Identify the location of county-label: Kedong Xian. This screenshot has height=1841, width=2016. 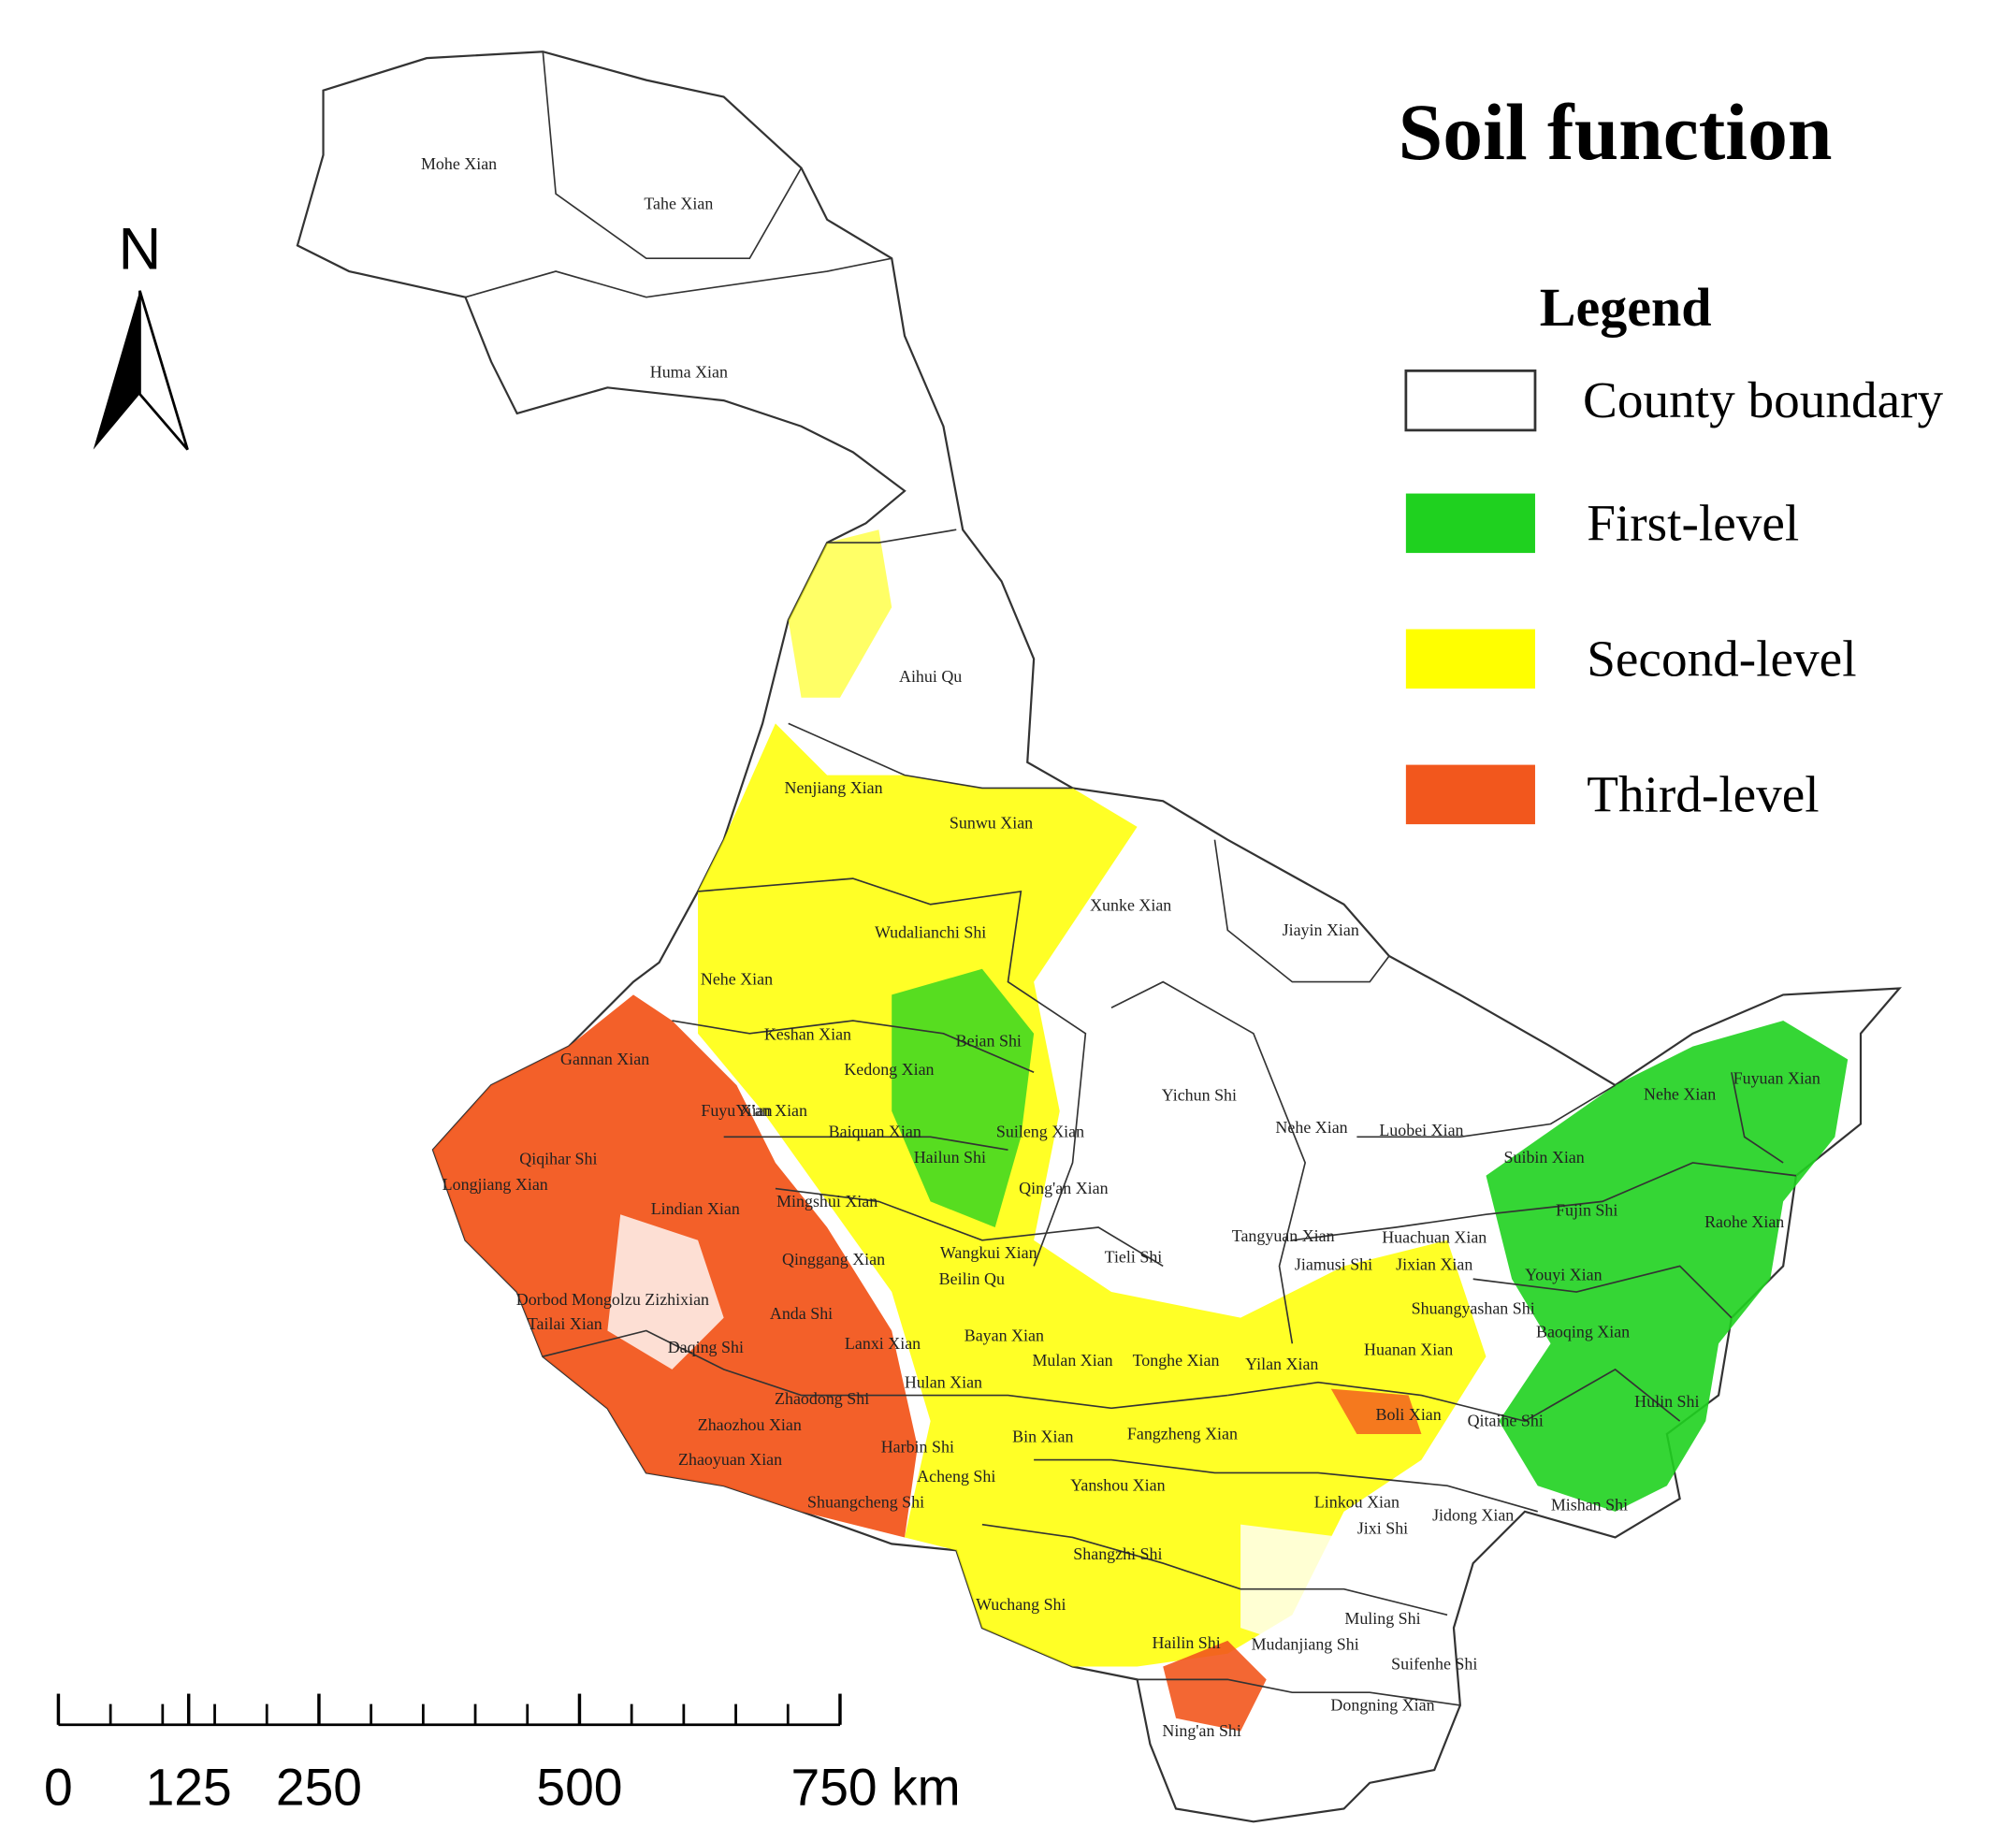
(889, 1069).